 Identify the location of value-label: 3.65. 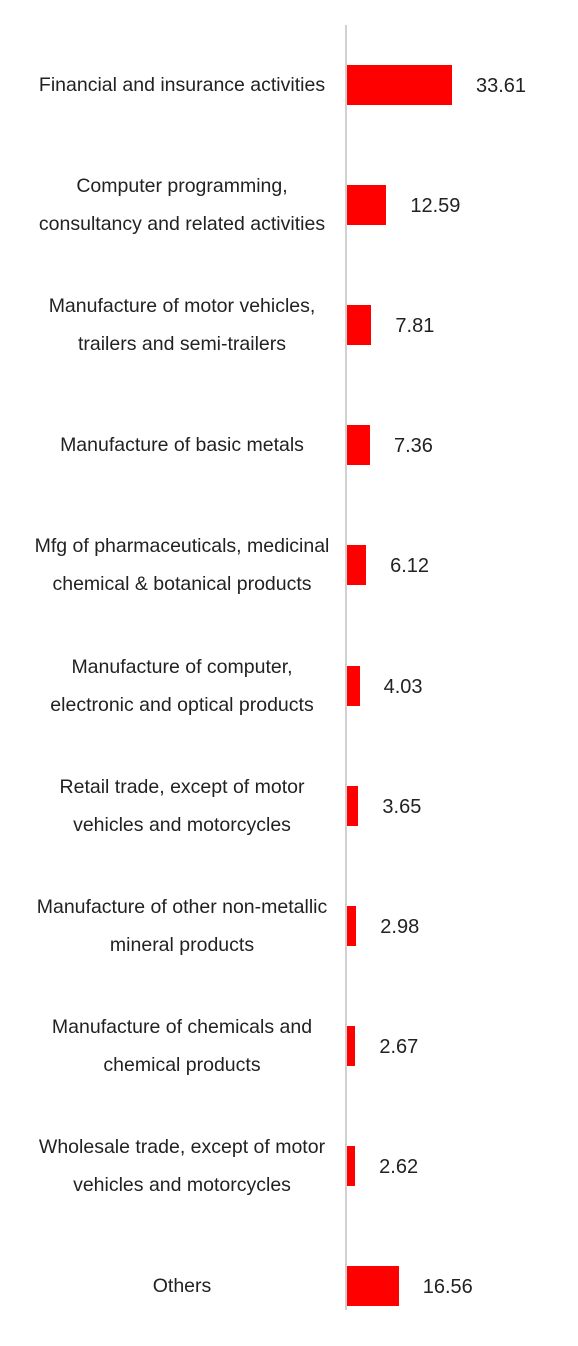
(402, 806).